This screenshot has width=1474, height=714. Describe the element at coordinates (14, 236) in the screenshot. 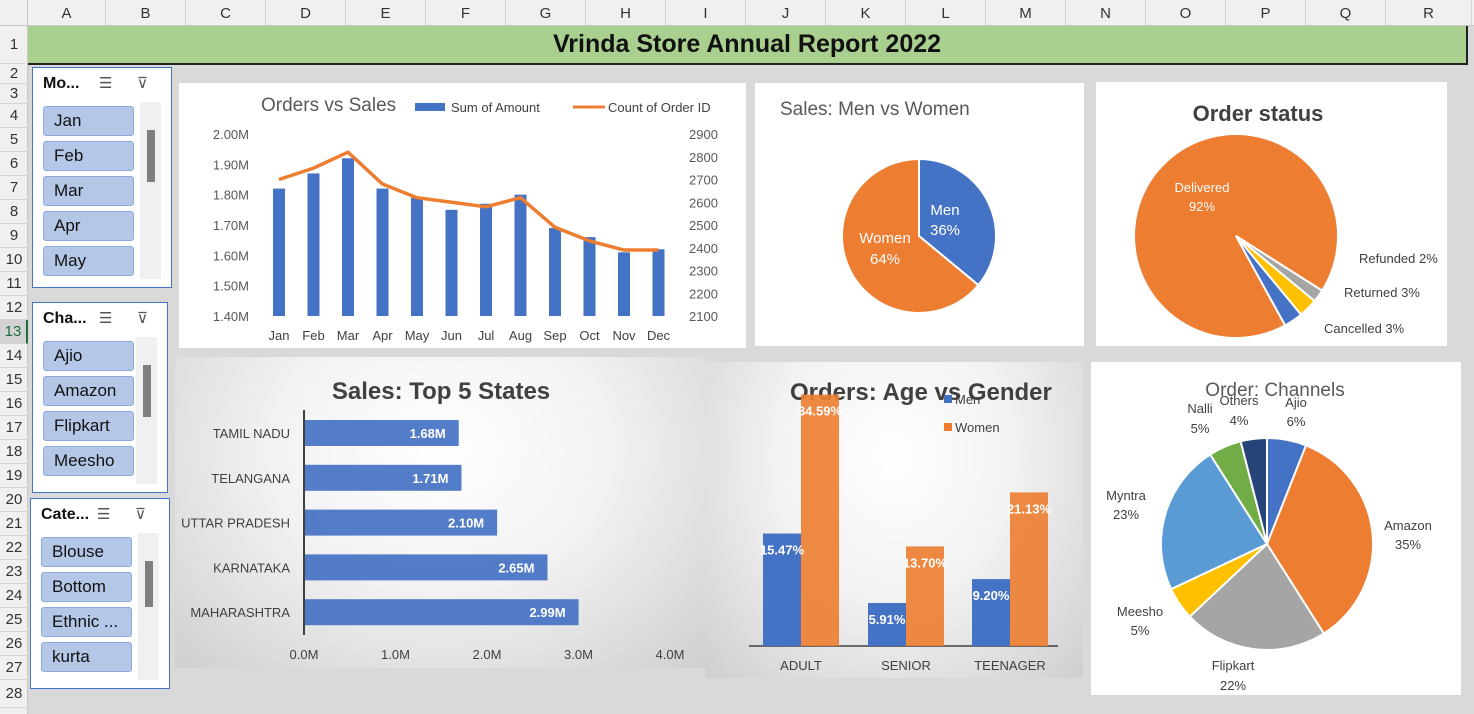

I see `row-header-9: 9` at that location.